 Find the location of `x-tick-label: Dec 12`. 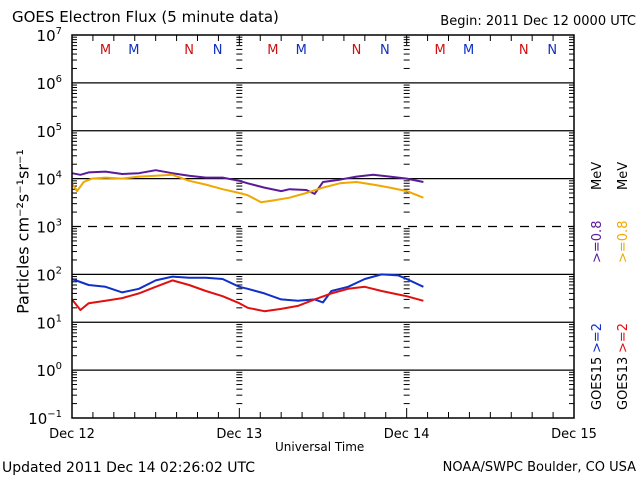

x-tick-label: Dec 12 is located at coordinates (72, 434).